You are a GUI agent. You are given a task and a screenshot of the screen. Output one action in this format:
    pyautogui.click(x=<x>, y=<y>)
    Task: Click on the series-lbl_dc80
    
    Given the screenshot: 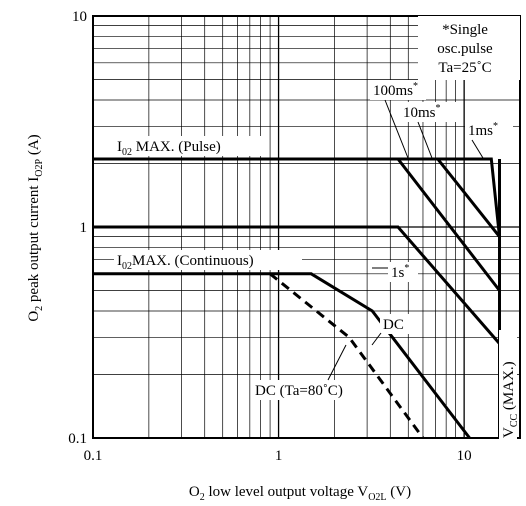 What is the action you would take?
    pyautogui.click(x=347, y=355)
    